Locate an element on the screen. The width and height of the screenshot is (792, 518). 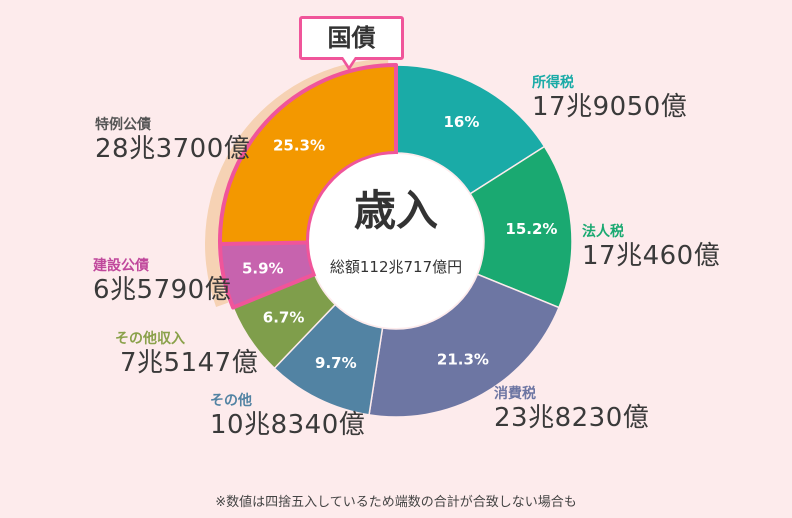
slice-name: その他 is located at coordinates (231, 401).